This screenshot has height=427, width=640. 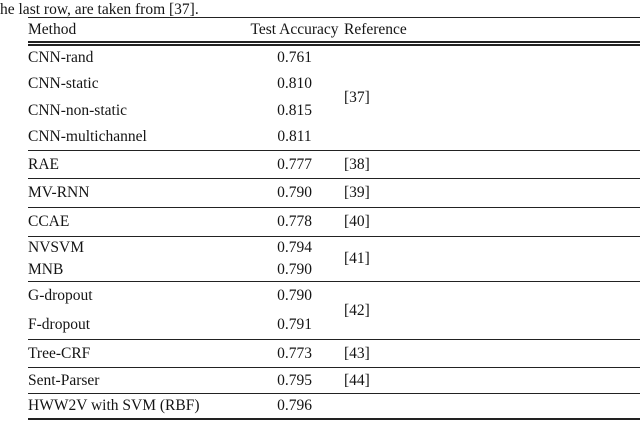 I want to click on method-cell: Tree-CRF, so click(x=59, y=353).